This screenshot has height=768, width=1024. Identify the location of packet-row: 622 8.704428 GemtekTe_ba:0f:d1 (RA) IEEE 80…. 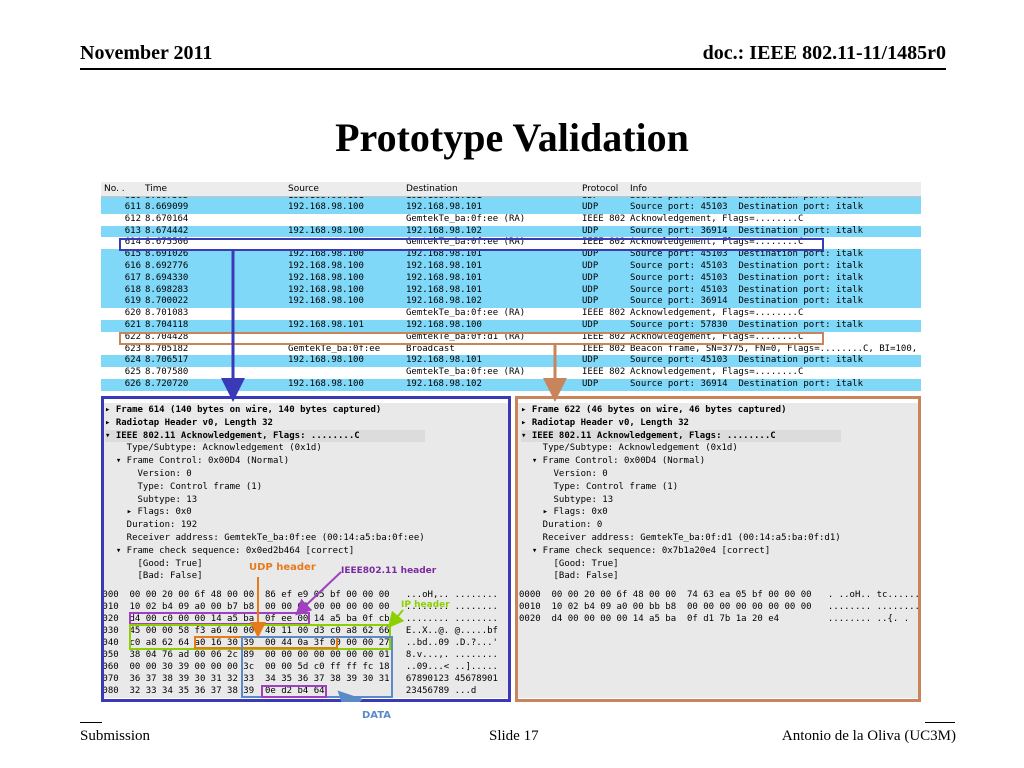
(511, 337).